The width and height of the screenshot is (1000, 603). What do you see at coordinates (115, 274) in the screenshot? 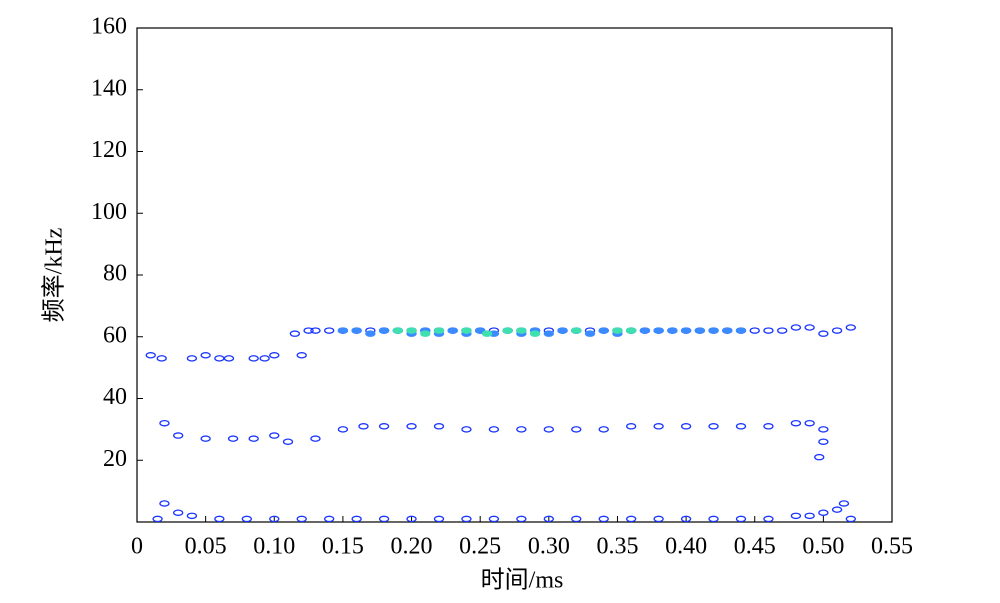
I see `y-tick-label: 80` at bounding box center [115, 274].